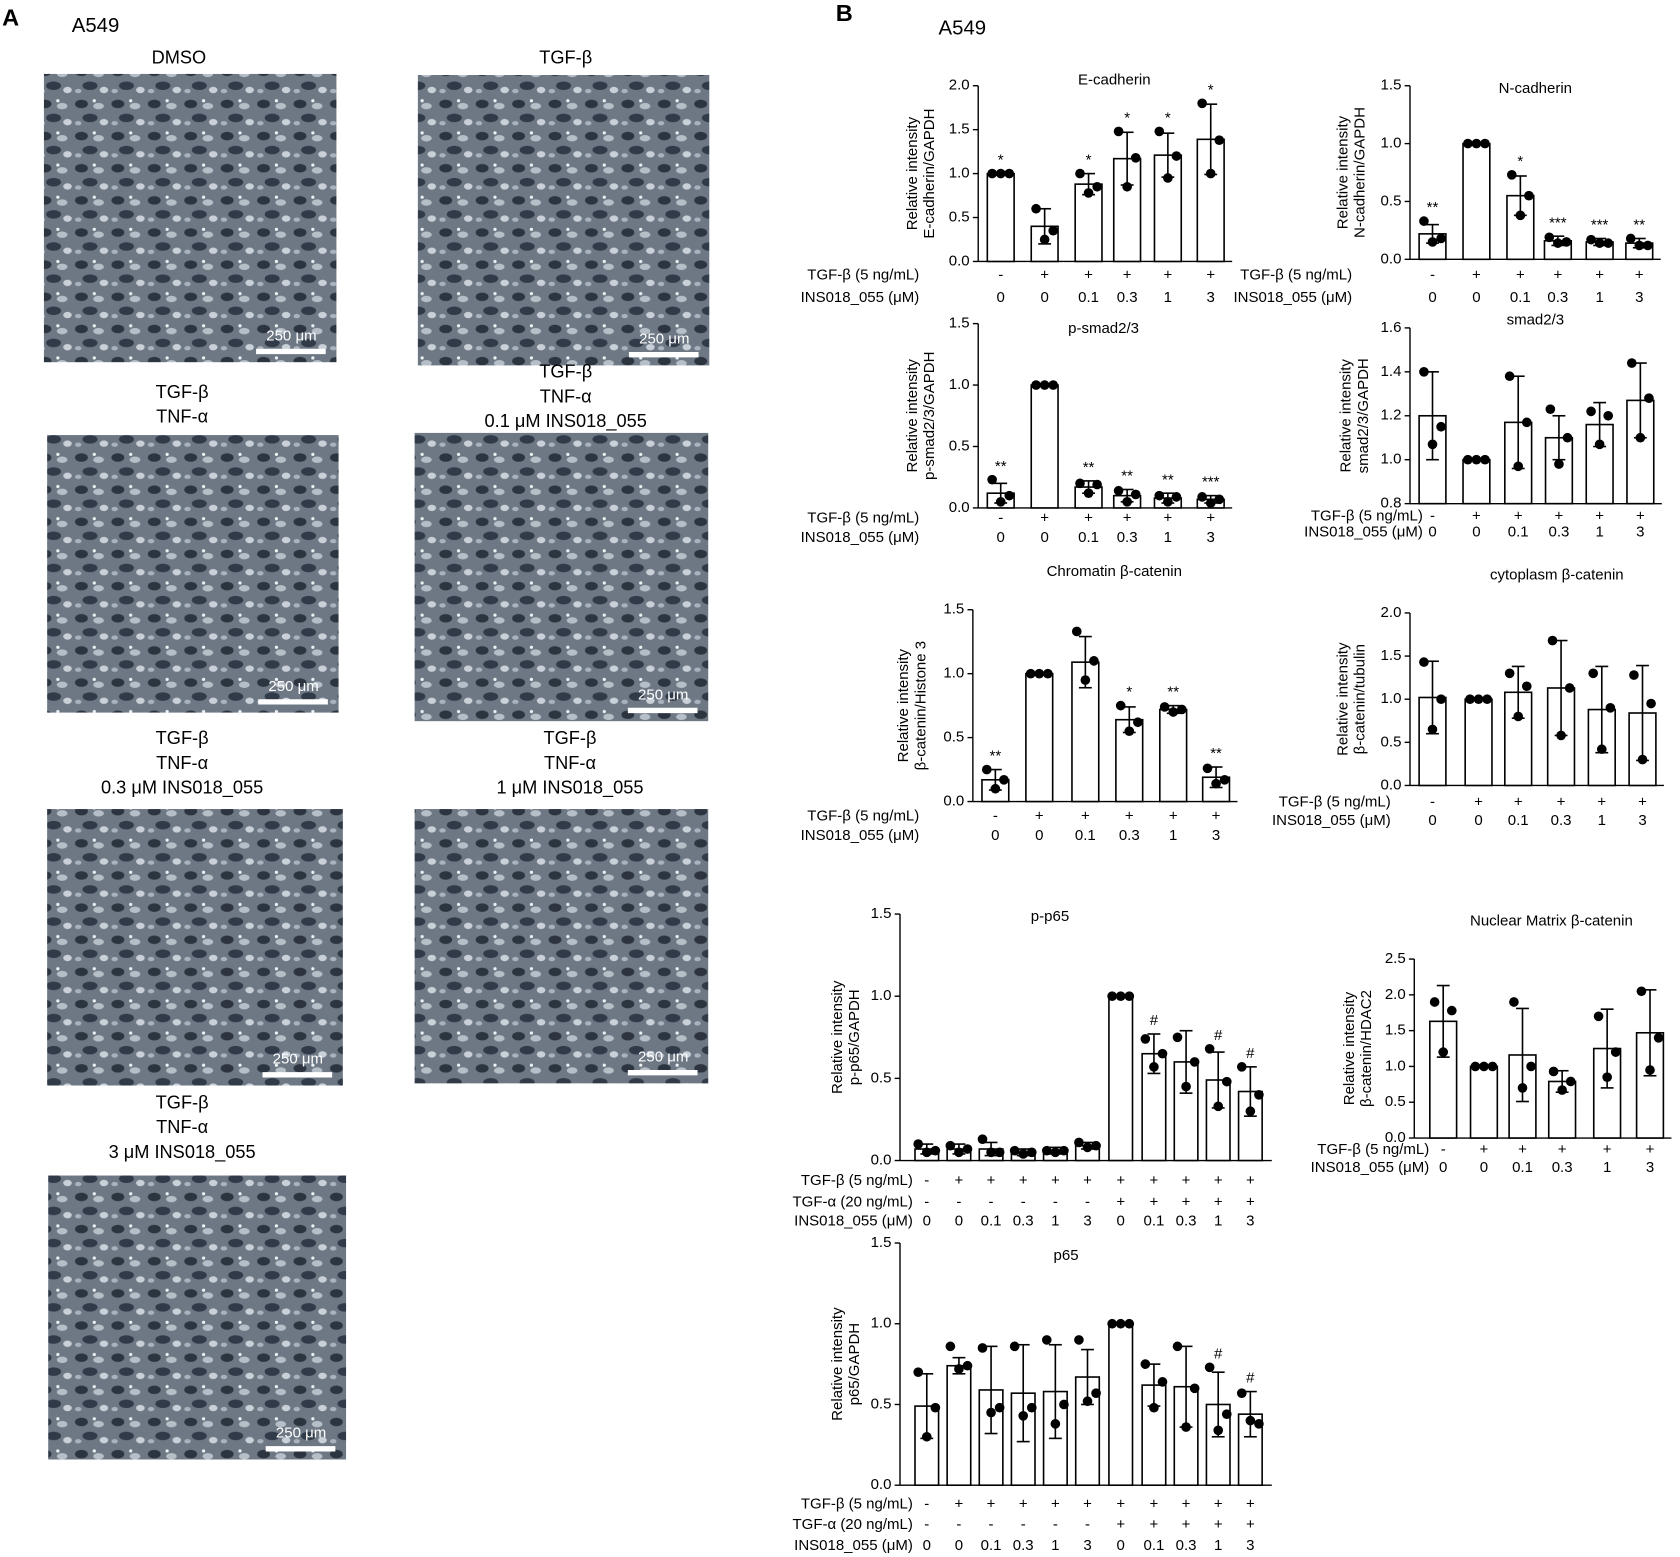 This screenshot has height=1557, width=1680. Describe the element at coordinates (1087, 1545) in the screenshot. I see `x-tick-label: 3` at that location.